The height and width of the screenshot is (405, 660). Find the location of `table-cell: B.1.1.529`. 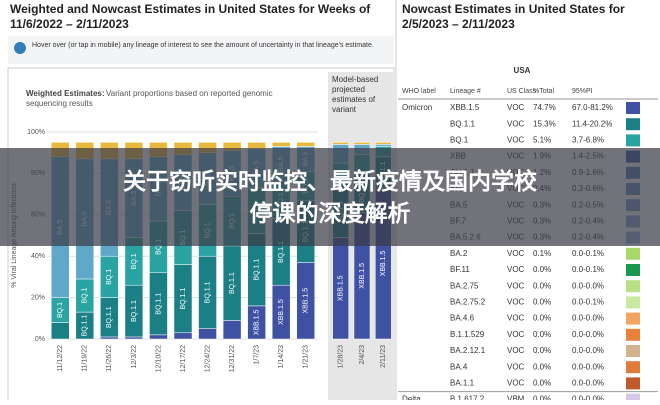

table-cell: B.1.1.529 is located at coordinates (467, 334).